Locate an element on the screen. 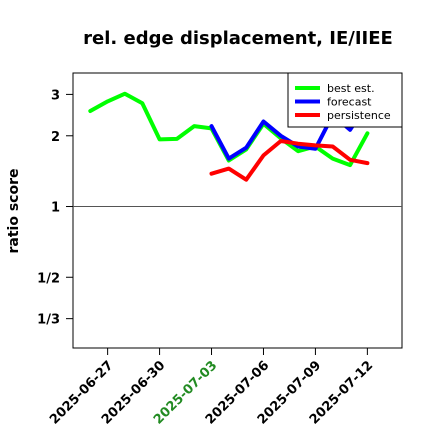 This screenshot has width=440, height=440. y-axis-label: ratio score is located at coordinates (14, 211).